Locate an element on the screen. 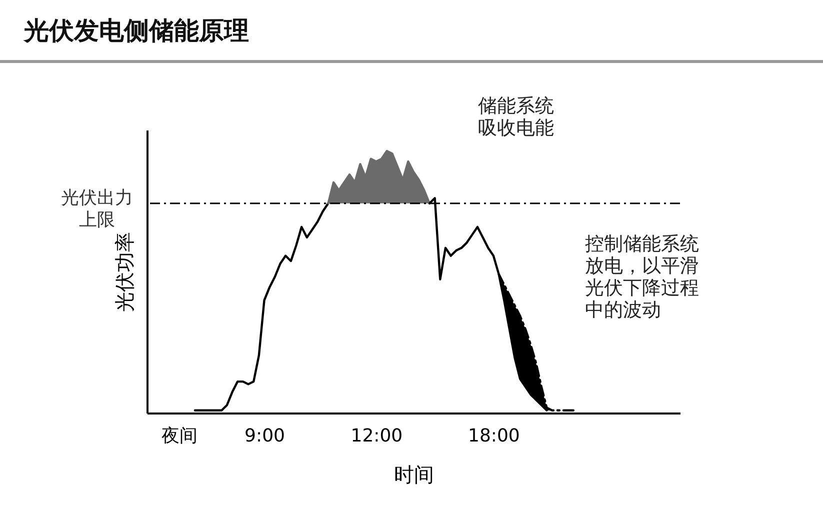 Image resolution: width=823 pixels, height=528 pixels. chart-title: 光伏发电侧储能原理 is located at coordinates (136, 31).